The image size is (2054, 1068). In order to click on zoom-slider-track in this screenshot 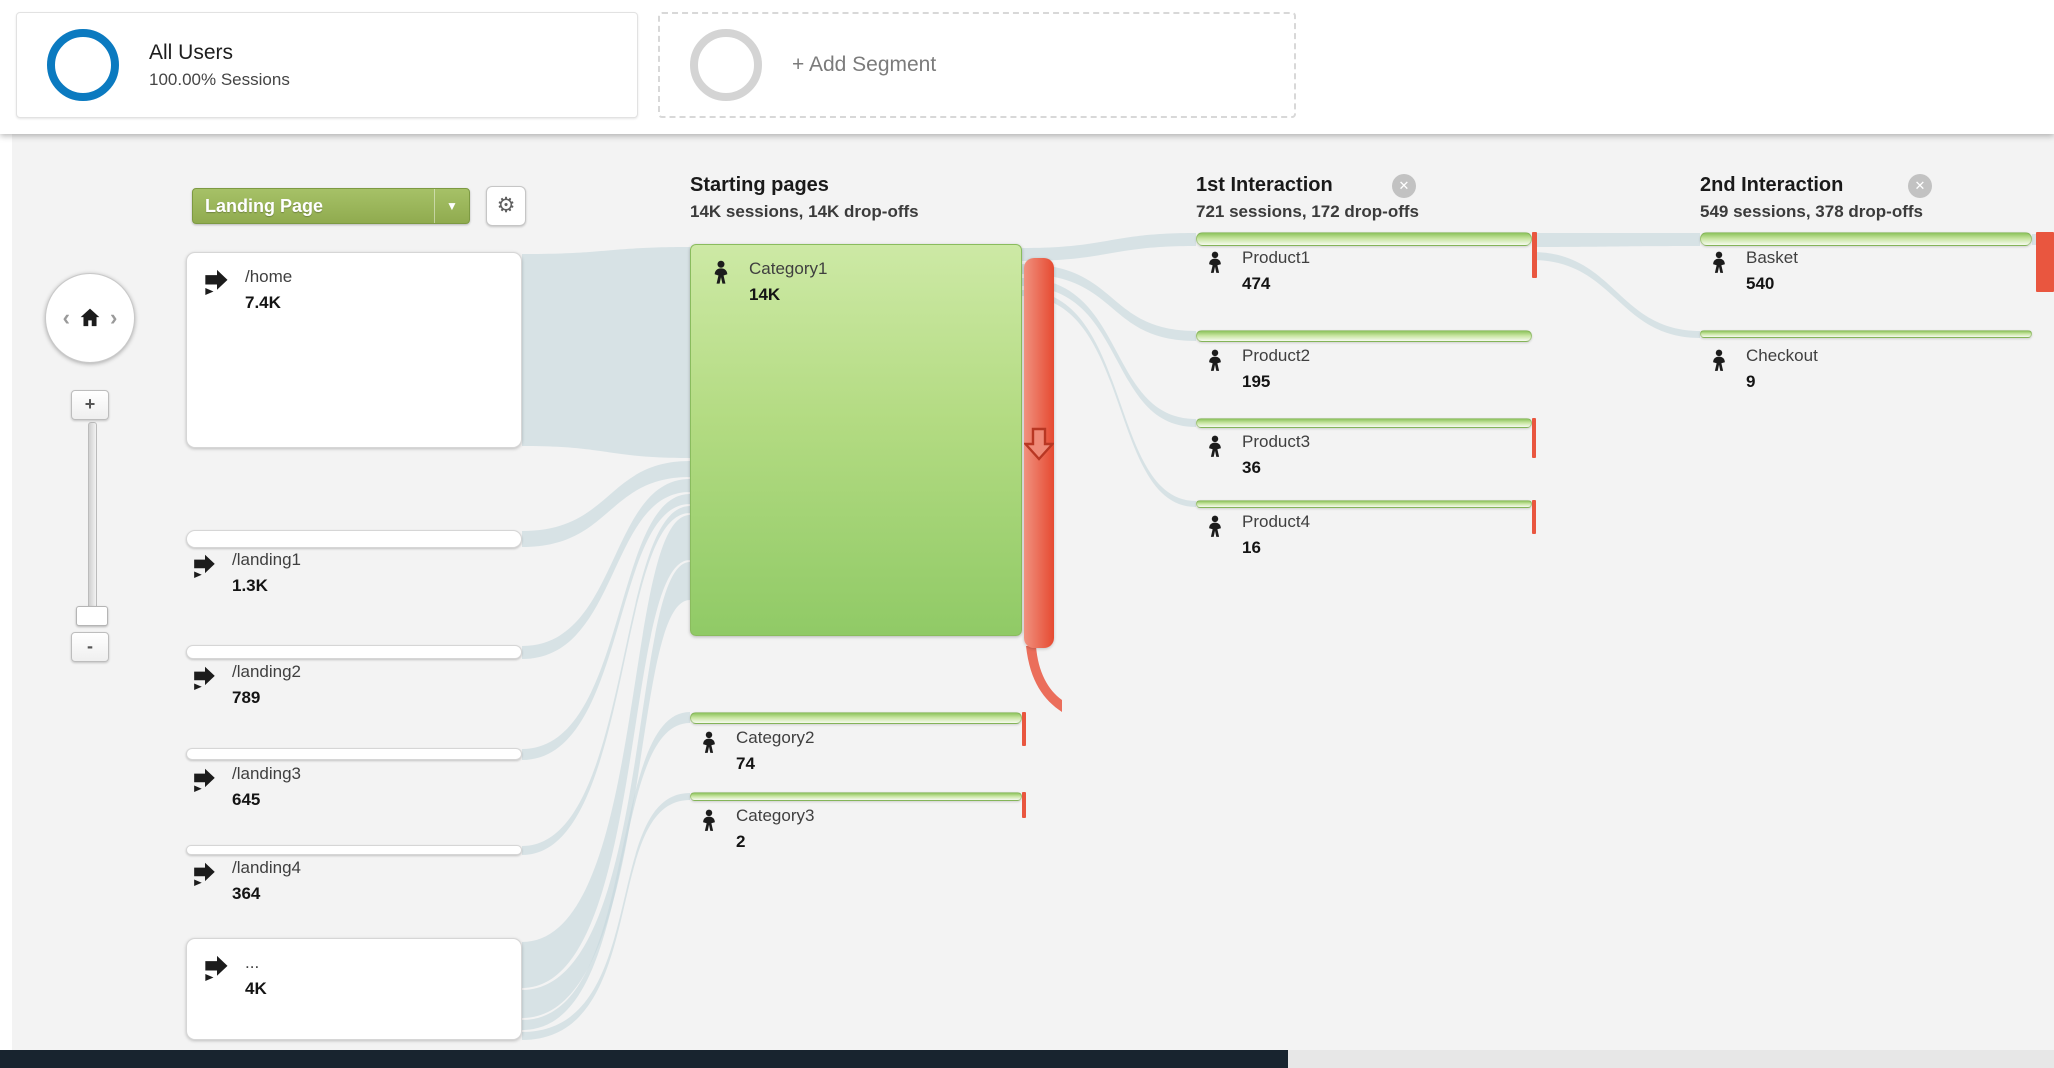, I will do `click(92, 517)`.